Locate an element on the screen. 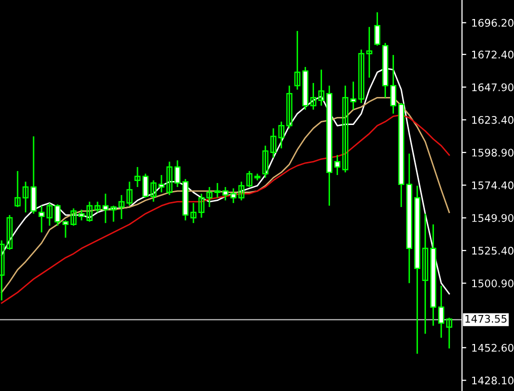 This screenshot has height=391, width=514. y-tick-label: 1647.90 is located at coordinates (493, 87).